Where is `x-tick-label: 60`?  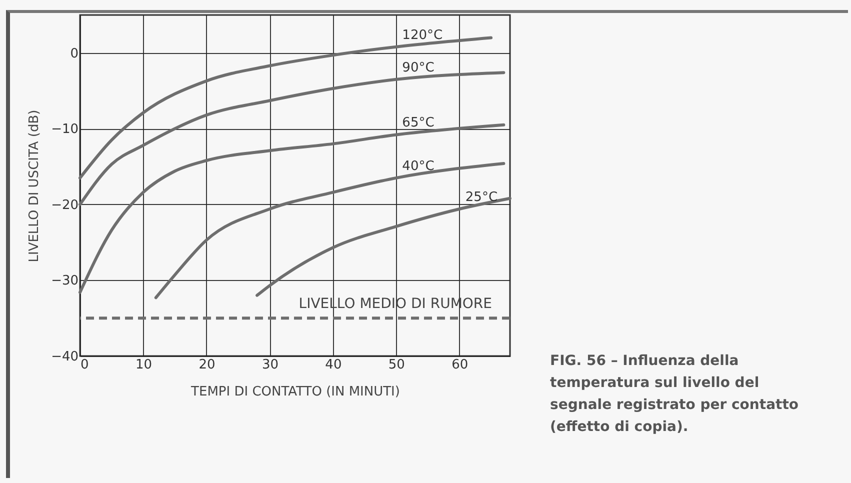 x-tick-label: 60 is located at coordinates (460, 365).